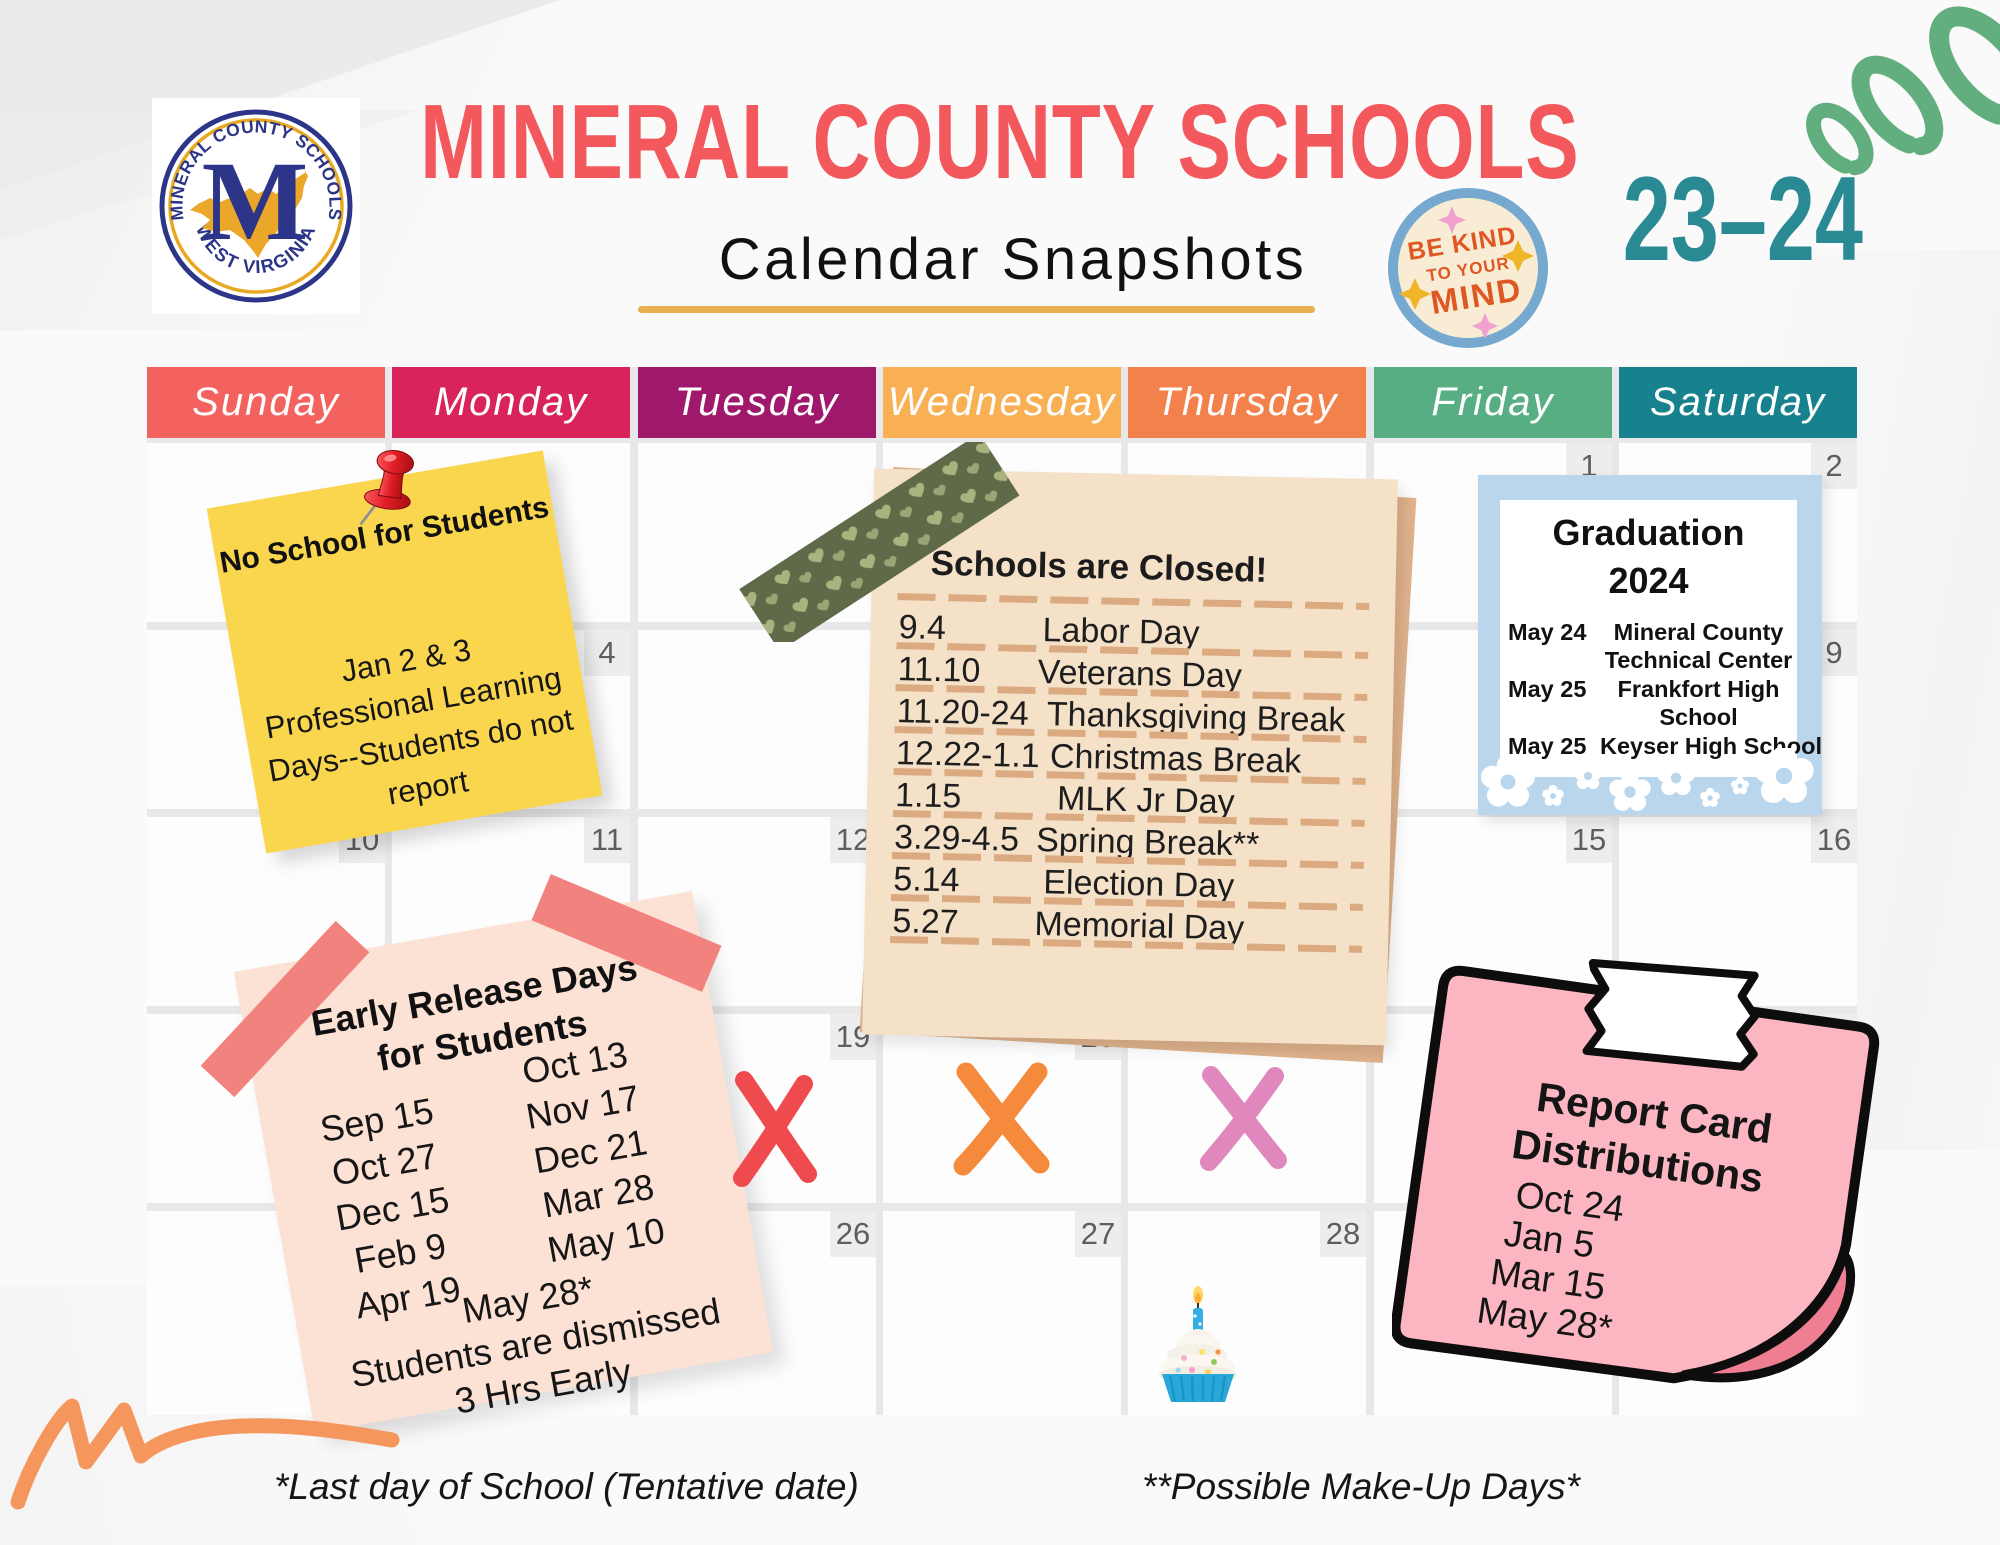  I want to click on svg-text: M, so click(255, 201).